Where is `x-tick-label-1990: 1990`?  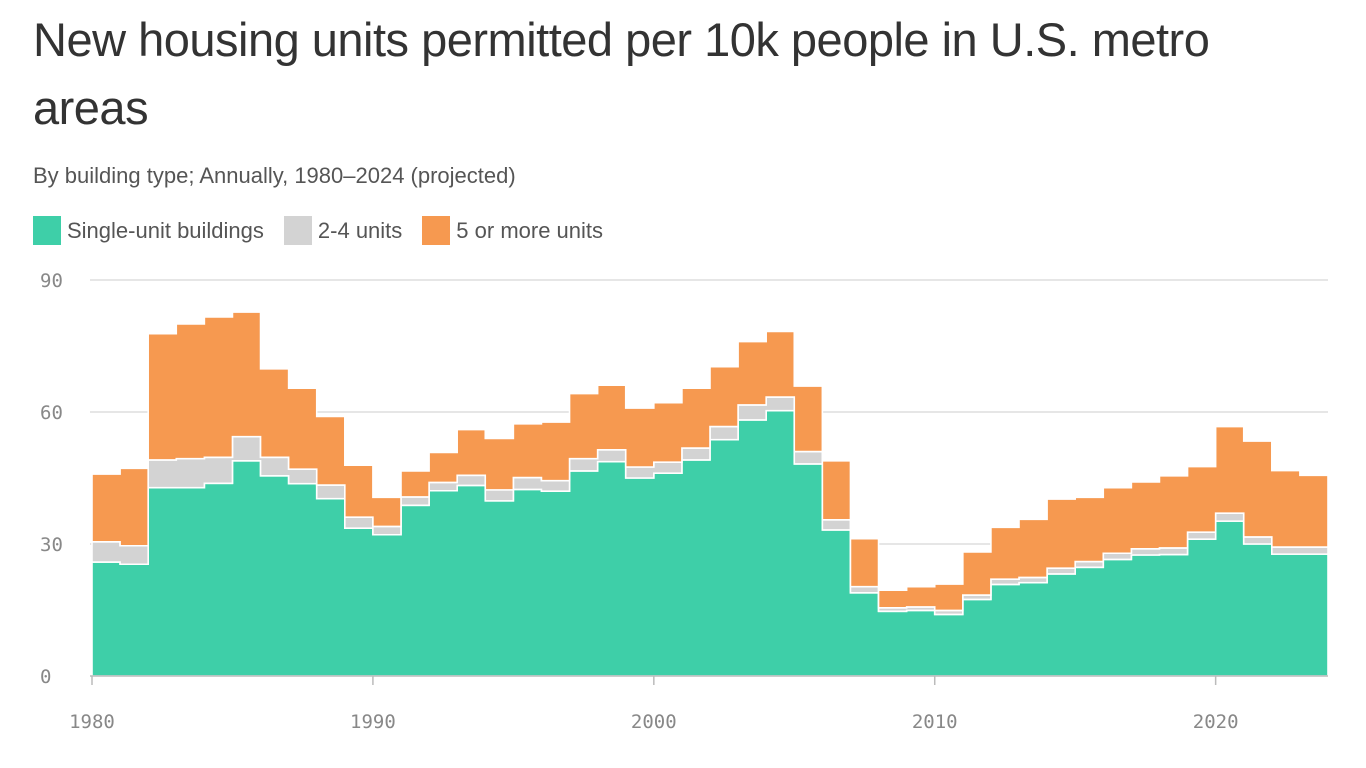 x-tick-label-1990: 1990 is located at coordinates (373, 722).